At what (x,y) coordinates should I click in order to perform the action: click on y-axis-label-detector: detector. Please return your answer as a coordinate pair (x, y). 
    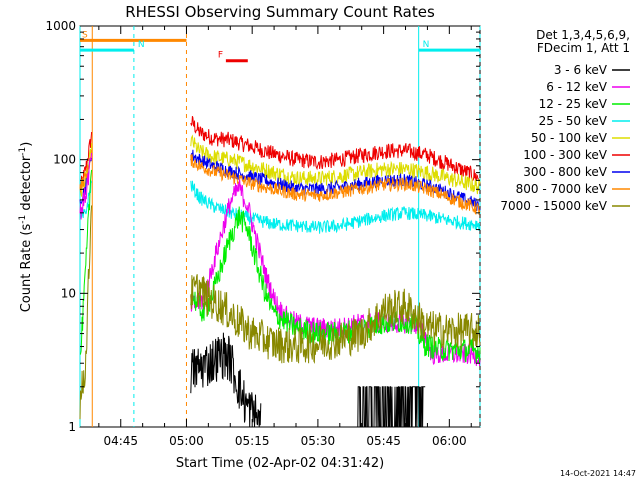
    Looking at the image, I should click on (26, 185).